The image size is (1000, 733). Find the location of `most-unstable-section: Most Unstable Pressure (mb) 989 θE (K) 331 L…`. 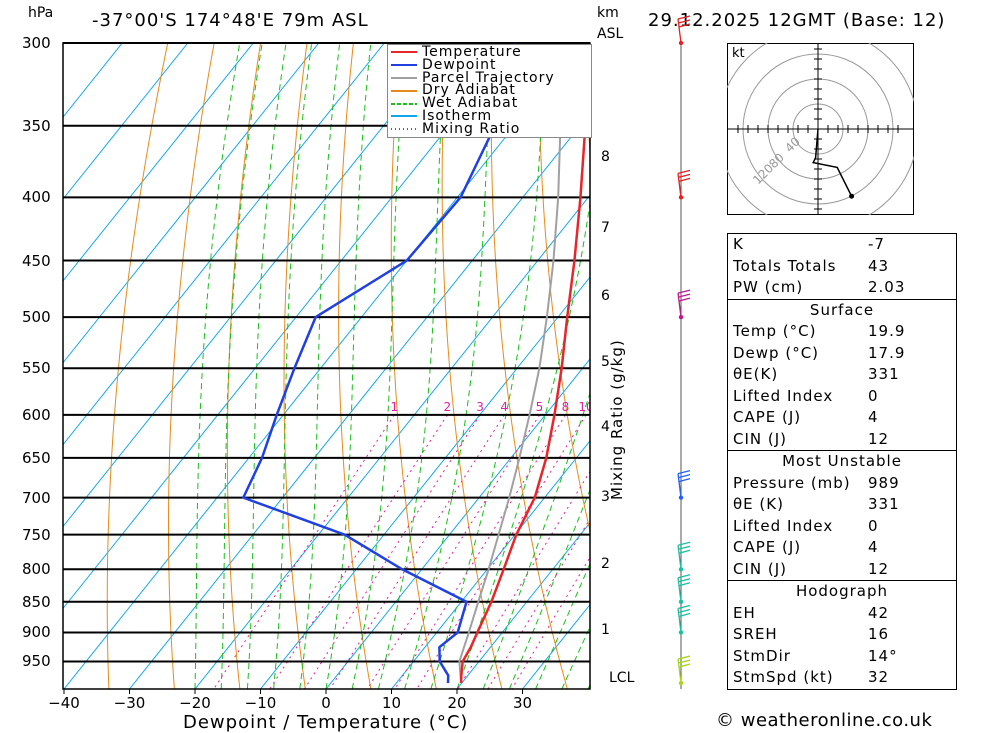

most-unstable-section: Most Unstable Pressure (mb) 989 θE (K) 331 L… is located at coordinates (842, 515).